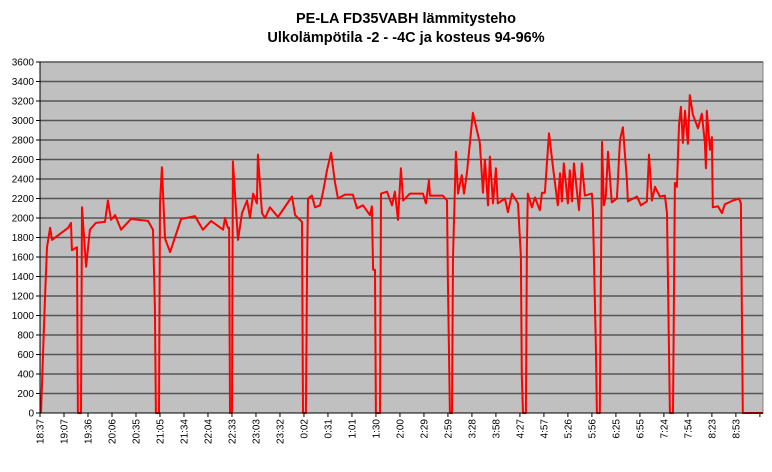 The width and height of the screenshot is (772, 472). What do you see at coordinates (160, 431) in the screenshot?
I see `x-tick-label: 21:05` at bounding box center [160, 431].